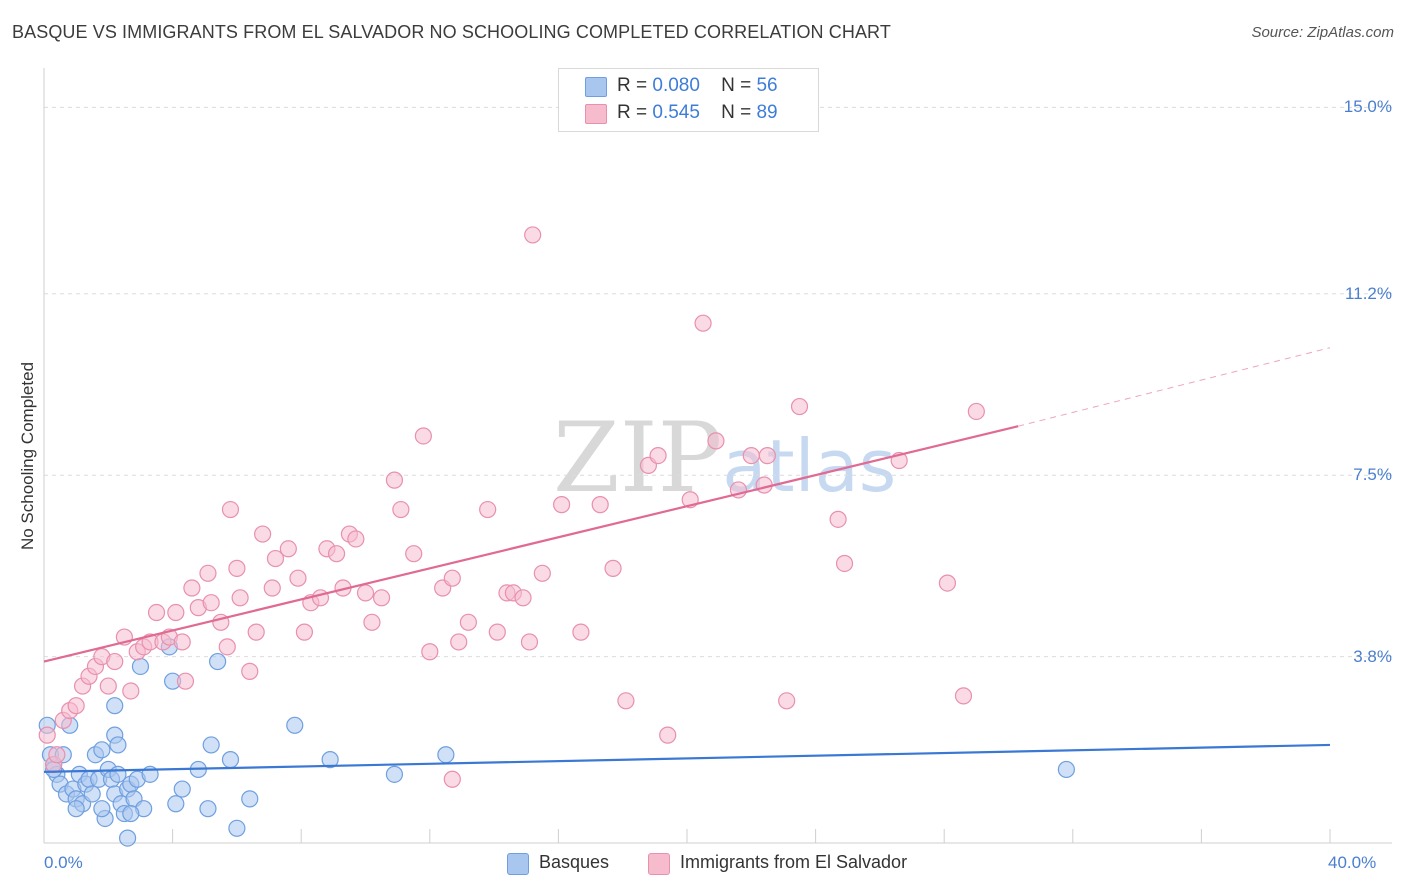 The image size is (1406, 892). I want to click on bottom-legend-label-salvador: Immigrants from El Salvador, so click(794, 862).